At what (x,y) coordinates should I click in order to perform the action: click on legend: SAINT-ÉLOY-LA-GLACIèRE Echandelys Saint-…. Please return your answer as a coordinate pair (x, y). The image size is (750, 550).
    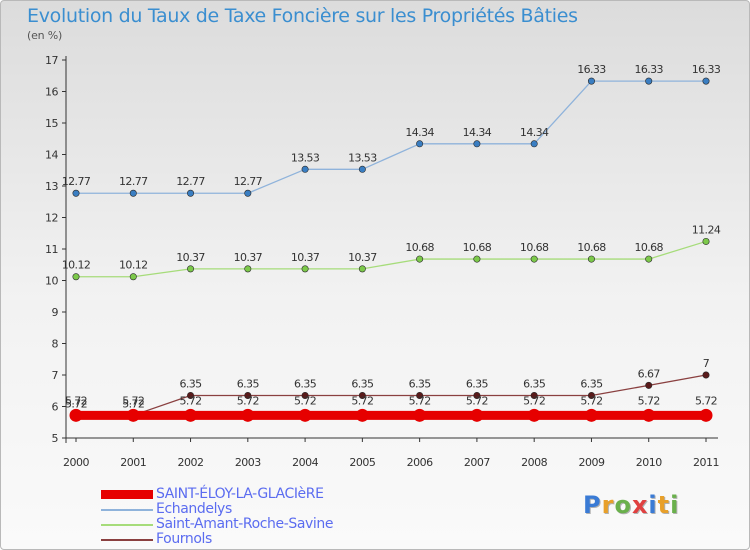
    Looking at the image, I should click on (217, 517).